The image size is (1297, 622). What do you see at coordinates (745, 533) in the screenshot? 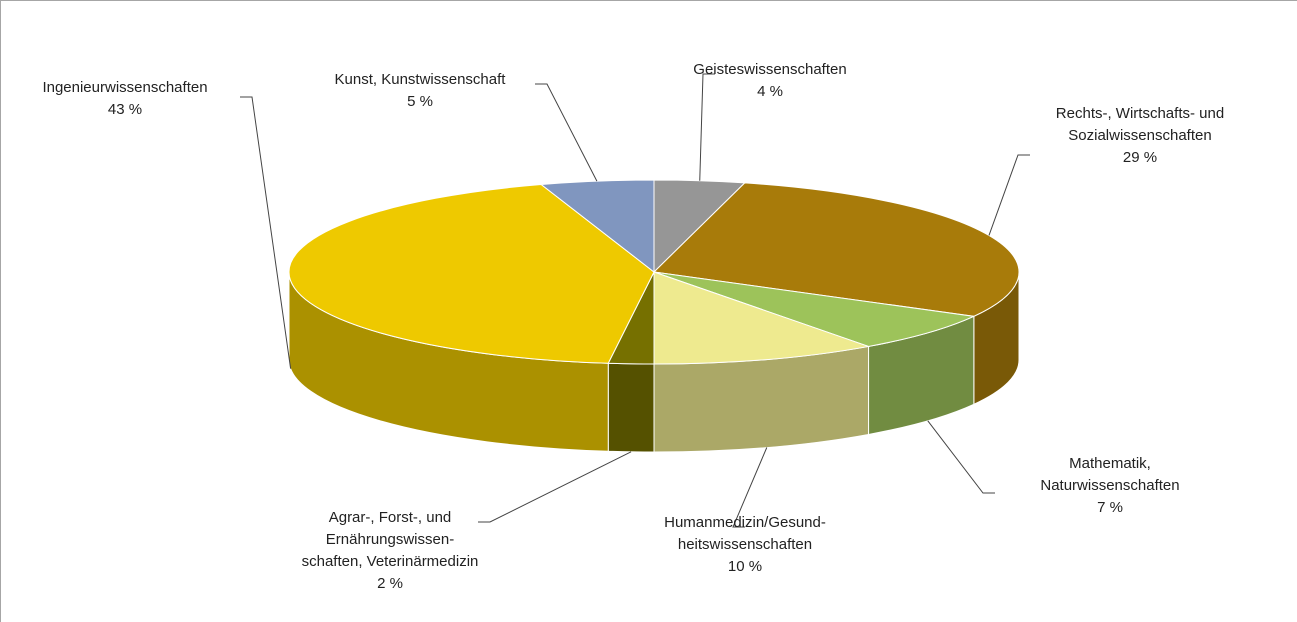
I see `category-label: Humanmedizin/Gesund-heitswissenschaften` at bounding box center [745, 533].